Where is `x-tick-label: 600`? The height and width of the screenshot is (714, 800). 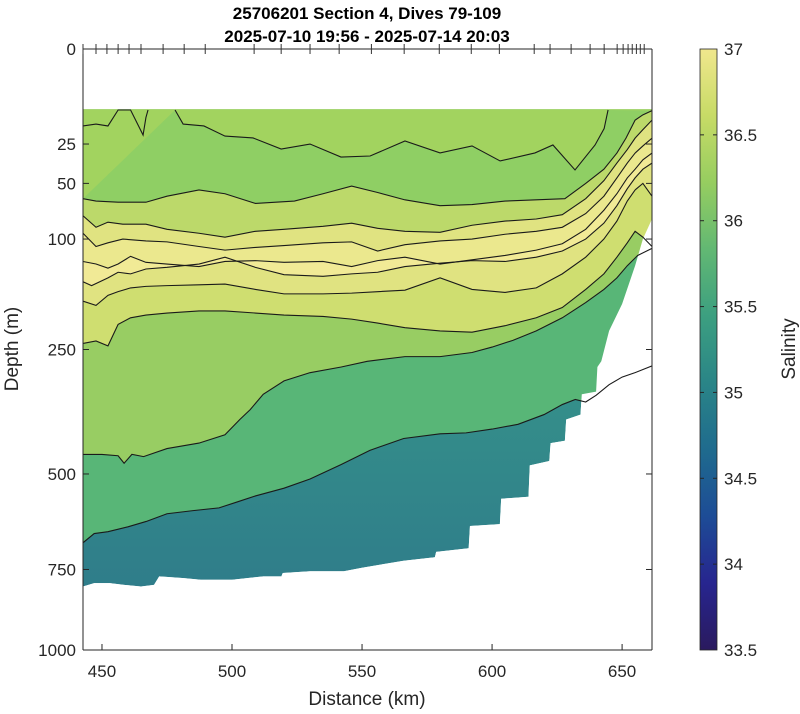
x-tick-label: 600 is located at coordinates (492, 671).